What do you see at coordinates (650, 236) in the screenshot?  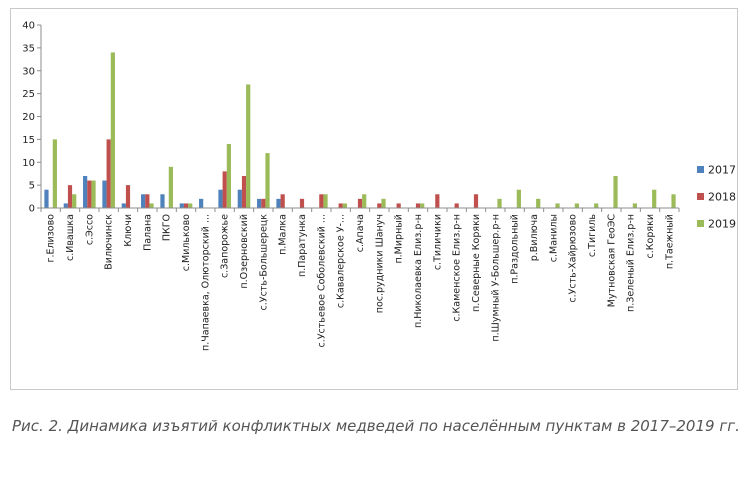 I see `x-category-label: с.Коряки` at bounding box center [650, 236].